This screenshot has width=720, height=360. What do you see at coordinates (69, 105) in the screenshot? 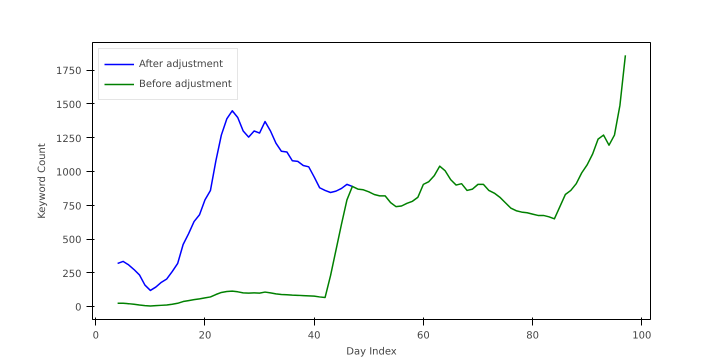
I see `y-tick-label: 1500` at bounding box center [69, 105].